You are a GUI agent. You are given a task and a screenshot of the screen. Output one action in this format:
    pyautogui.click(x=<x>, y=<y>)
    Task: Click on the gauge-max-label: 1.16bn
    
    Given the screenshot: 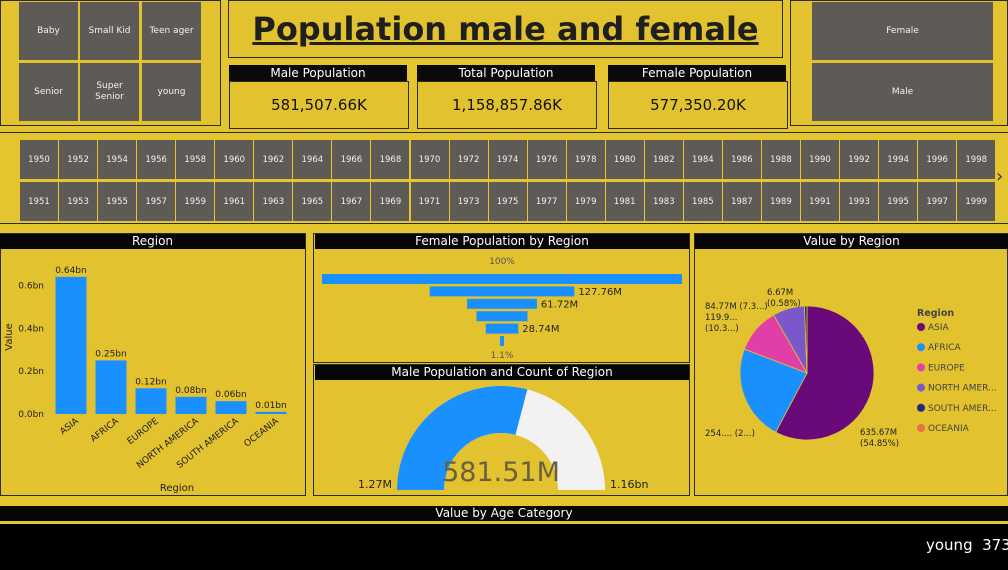 What is the action you would take?
    pyautogui.click(x=629, y=484)
    